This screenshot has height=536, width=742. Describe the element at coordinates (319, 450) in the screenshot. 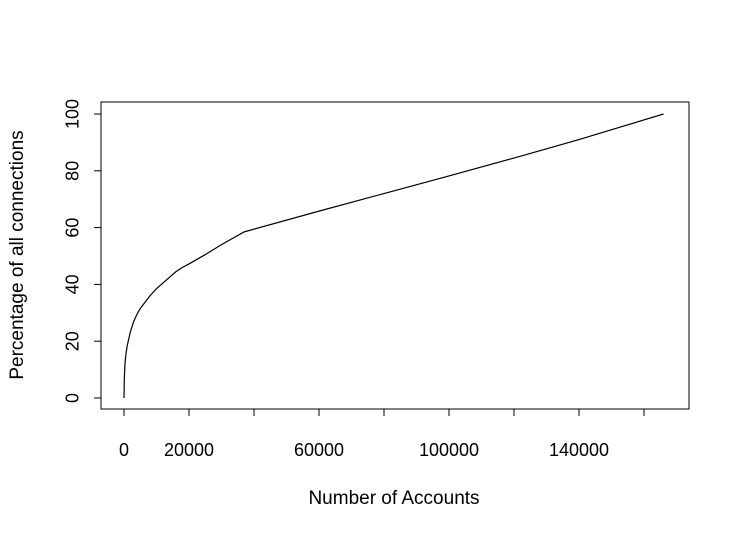

I see `x-tick-label: 60000` at that location.